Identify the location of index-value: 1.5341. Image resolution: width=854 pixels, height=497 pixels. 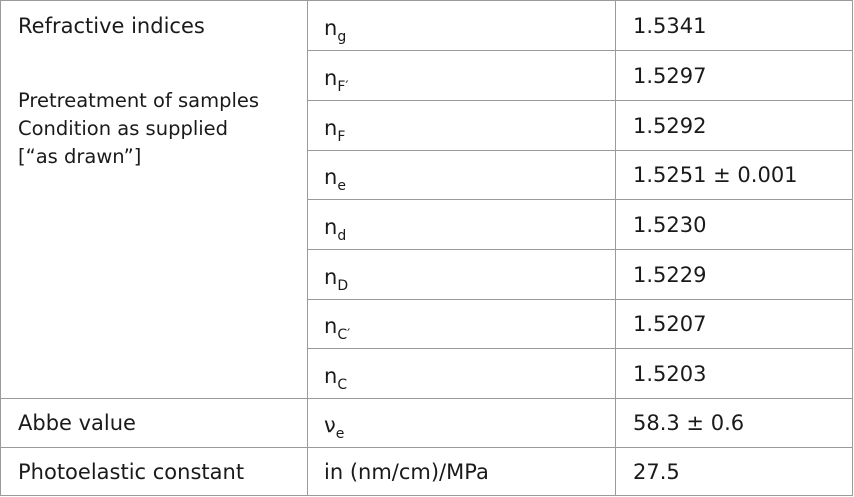
(670, 26).